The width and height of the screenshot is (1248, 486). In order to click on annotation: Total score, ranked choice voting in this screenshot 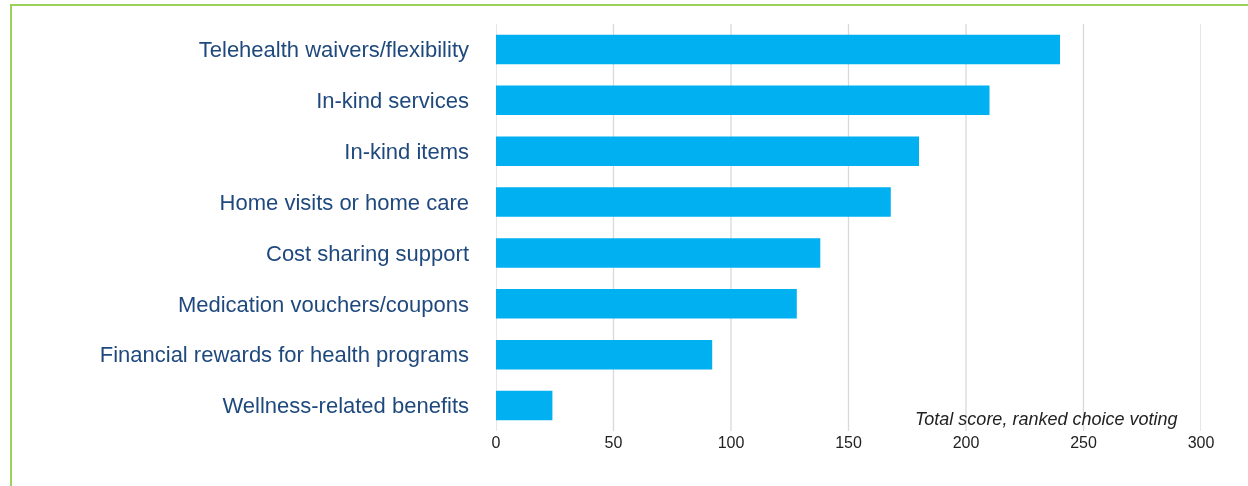, I will do `click(1046, 419)`.